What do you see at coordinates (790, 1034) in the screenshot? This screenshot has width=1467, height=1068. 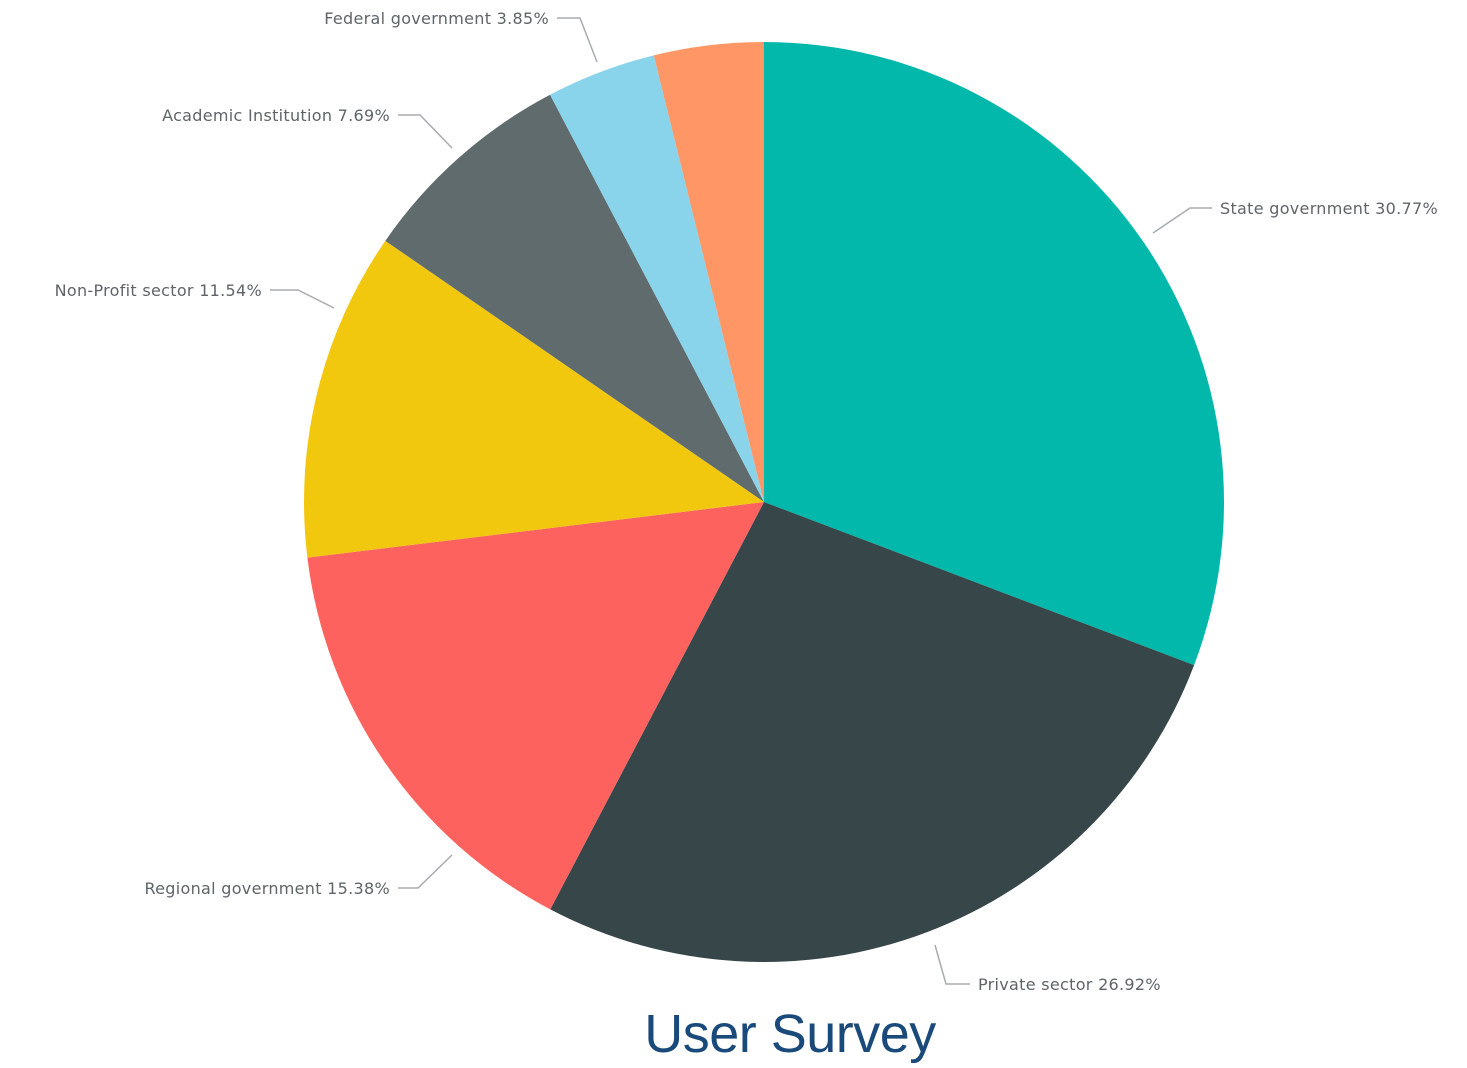 I see `chart-title: User Survey` at bounding box center [790, 1034].